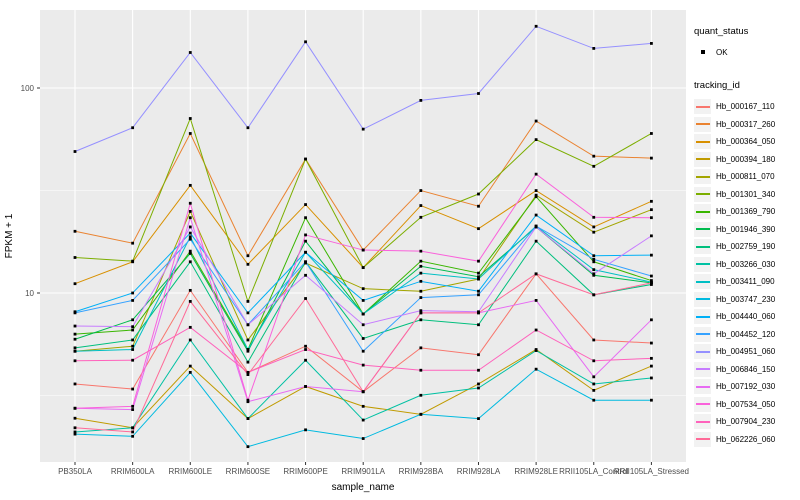  I want to click on legend-item-label: Hb_000167_110, so click(745, 107).